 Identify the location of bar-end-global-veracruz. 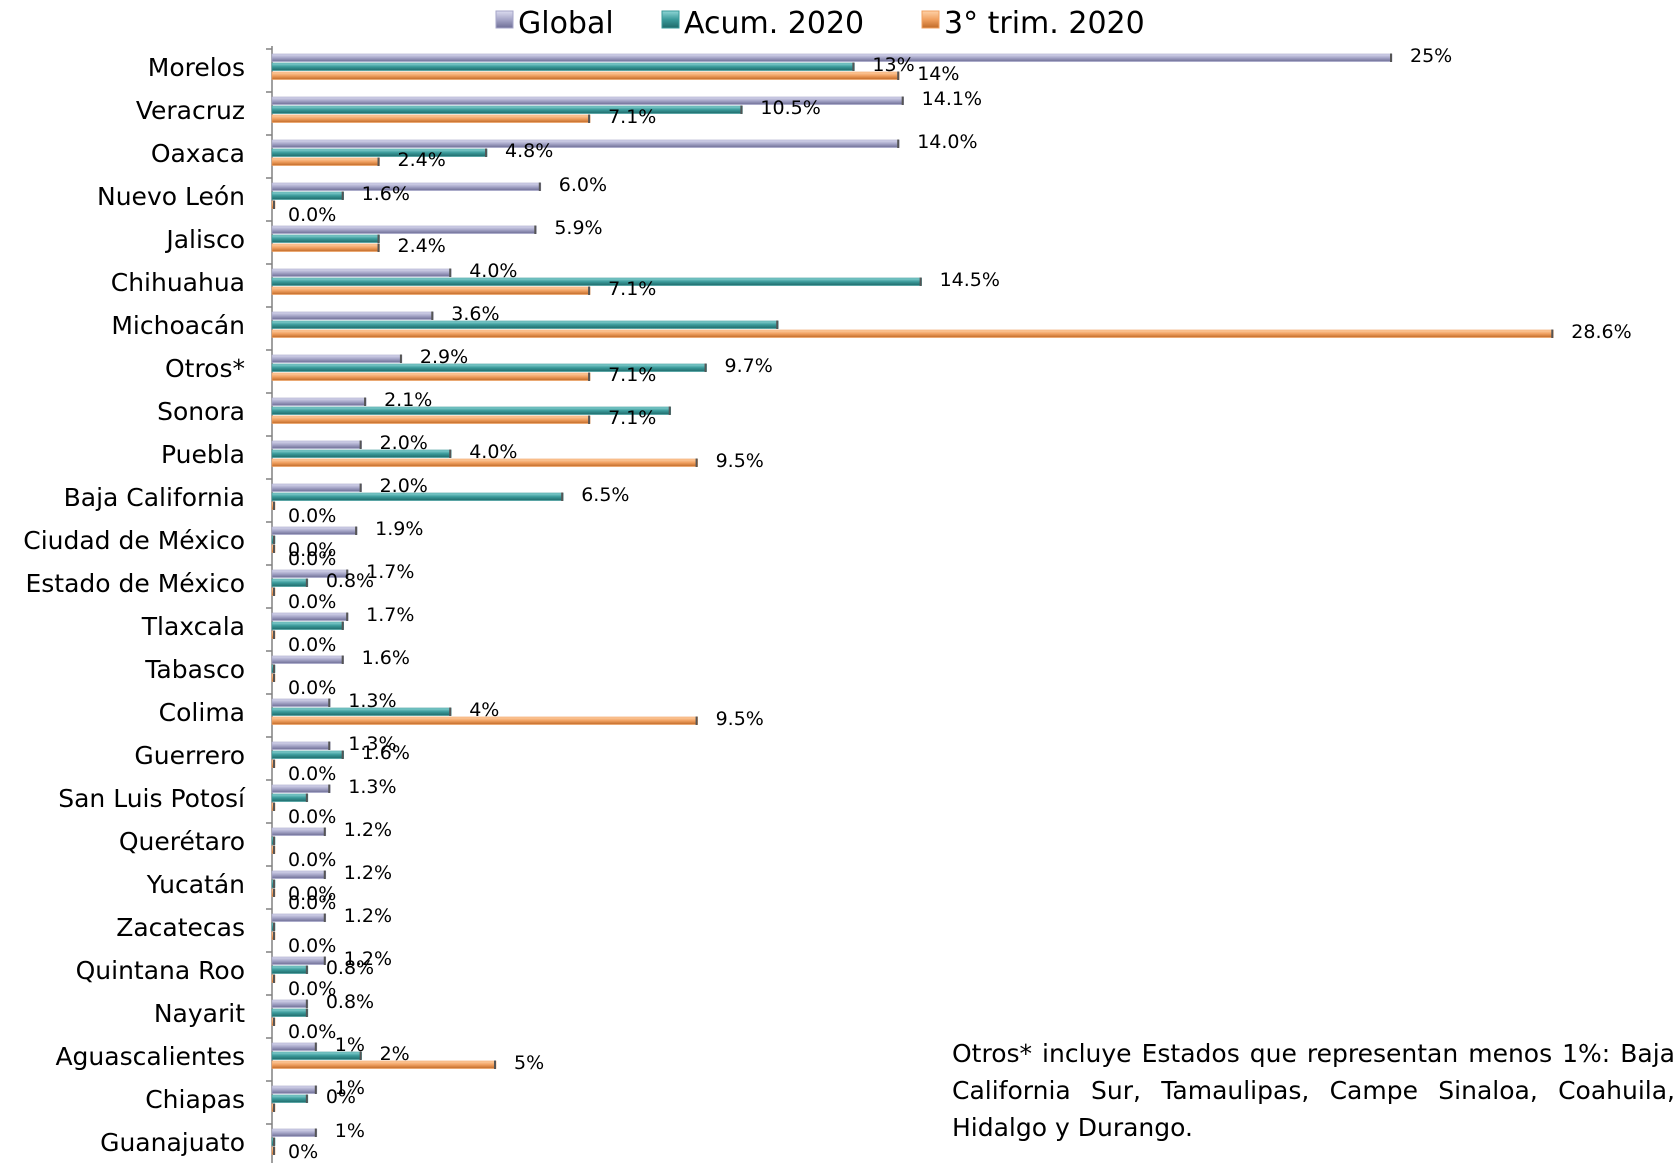
(902, 100).